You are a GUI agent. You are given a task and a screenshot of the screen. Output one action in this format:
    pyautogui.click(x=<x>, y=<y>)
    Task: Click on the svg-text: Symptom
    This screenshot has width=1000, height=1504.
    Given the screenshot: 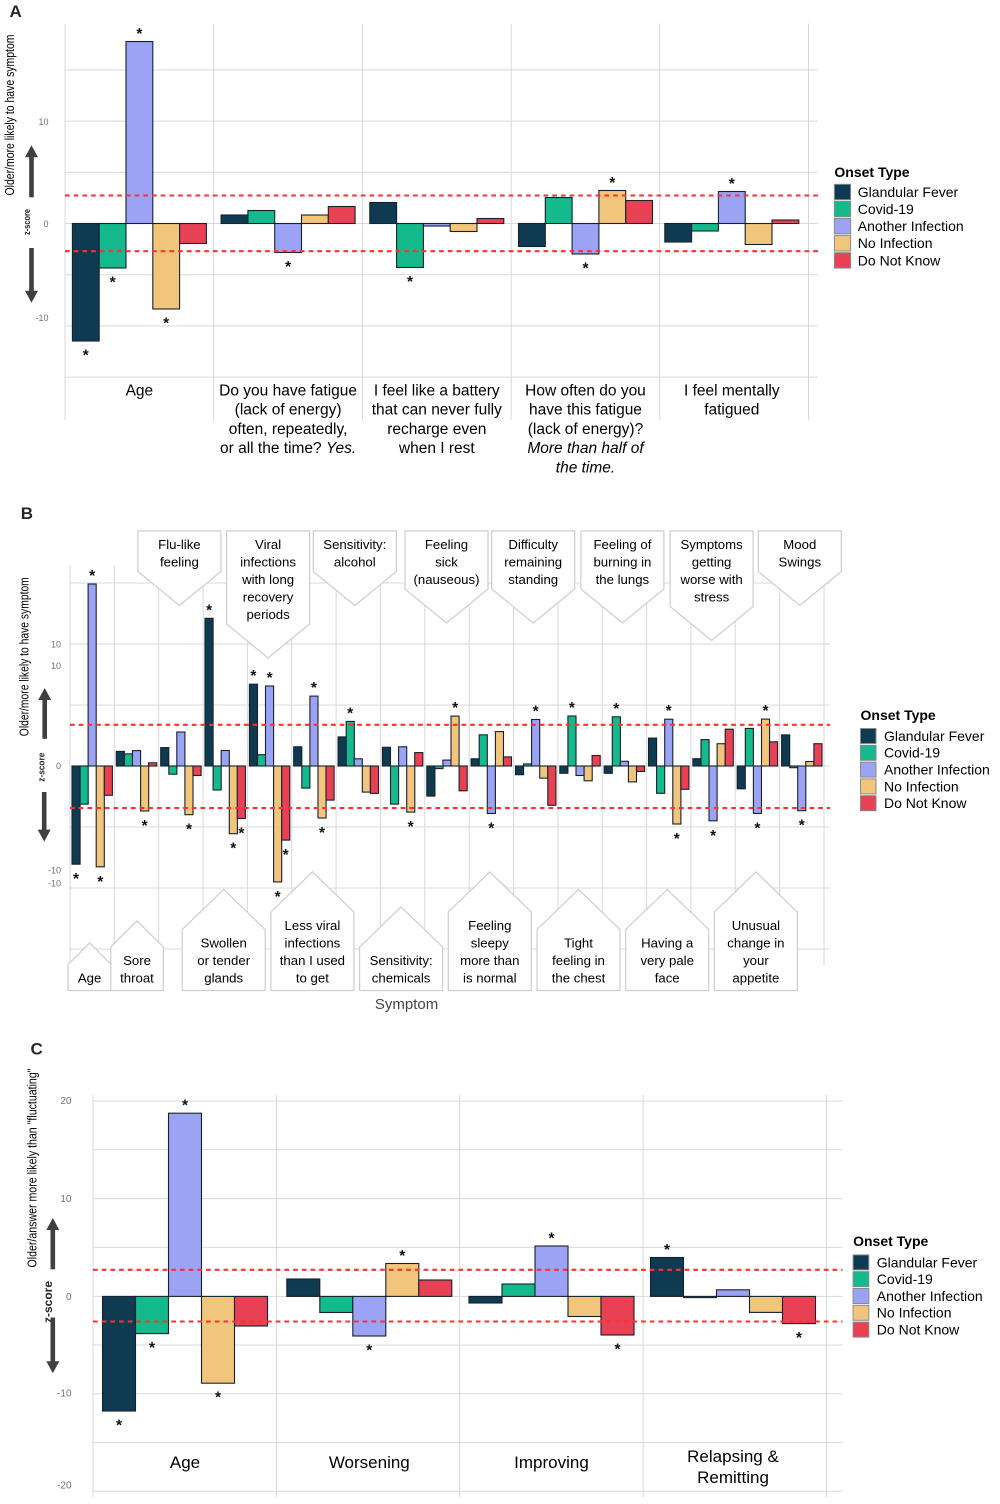 What is the action you would take?
    pyautogui.click(x=406, y=1004)
    